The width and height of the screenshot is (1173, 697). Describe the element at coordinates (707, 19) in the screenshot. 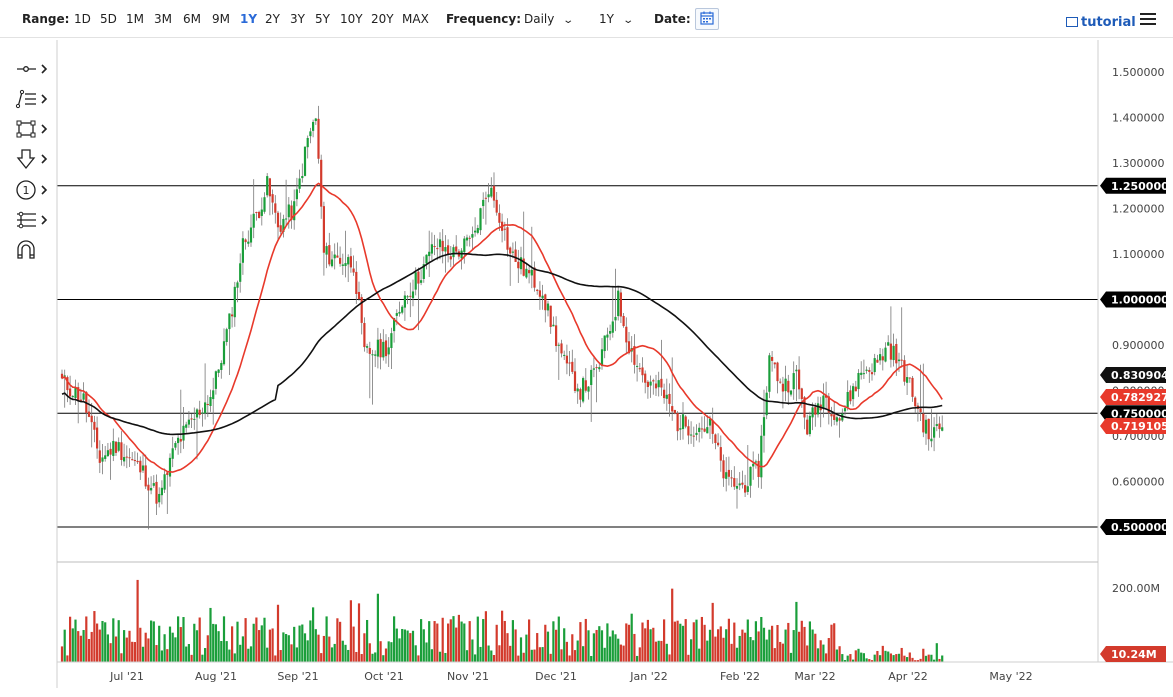

I see `date-picker-button` at that location.